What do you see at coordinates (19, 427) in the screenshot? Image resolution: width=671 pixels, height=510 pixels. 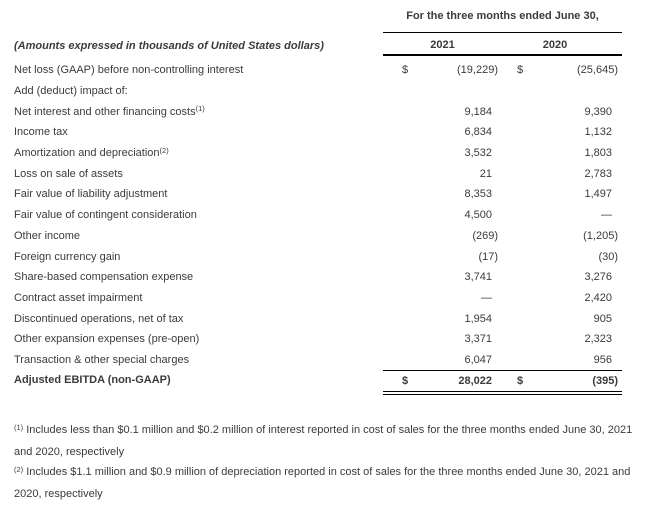 I see `footnote-marker: (1)` at bounding box center [19, 427].